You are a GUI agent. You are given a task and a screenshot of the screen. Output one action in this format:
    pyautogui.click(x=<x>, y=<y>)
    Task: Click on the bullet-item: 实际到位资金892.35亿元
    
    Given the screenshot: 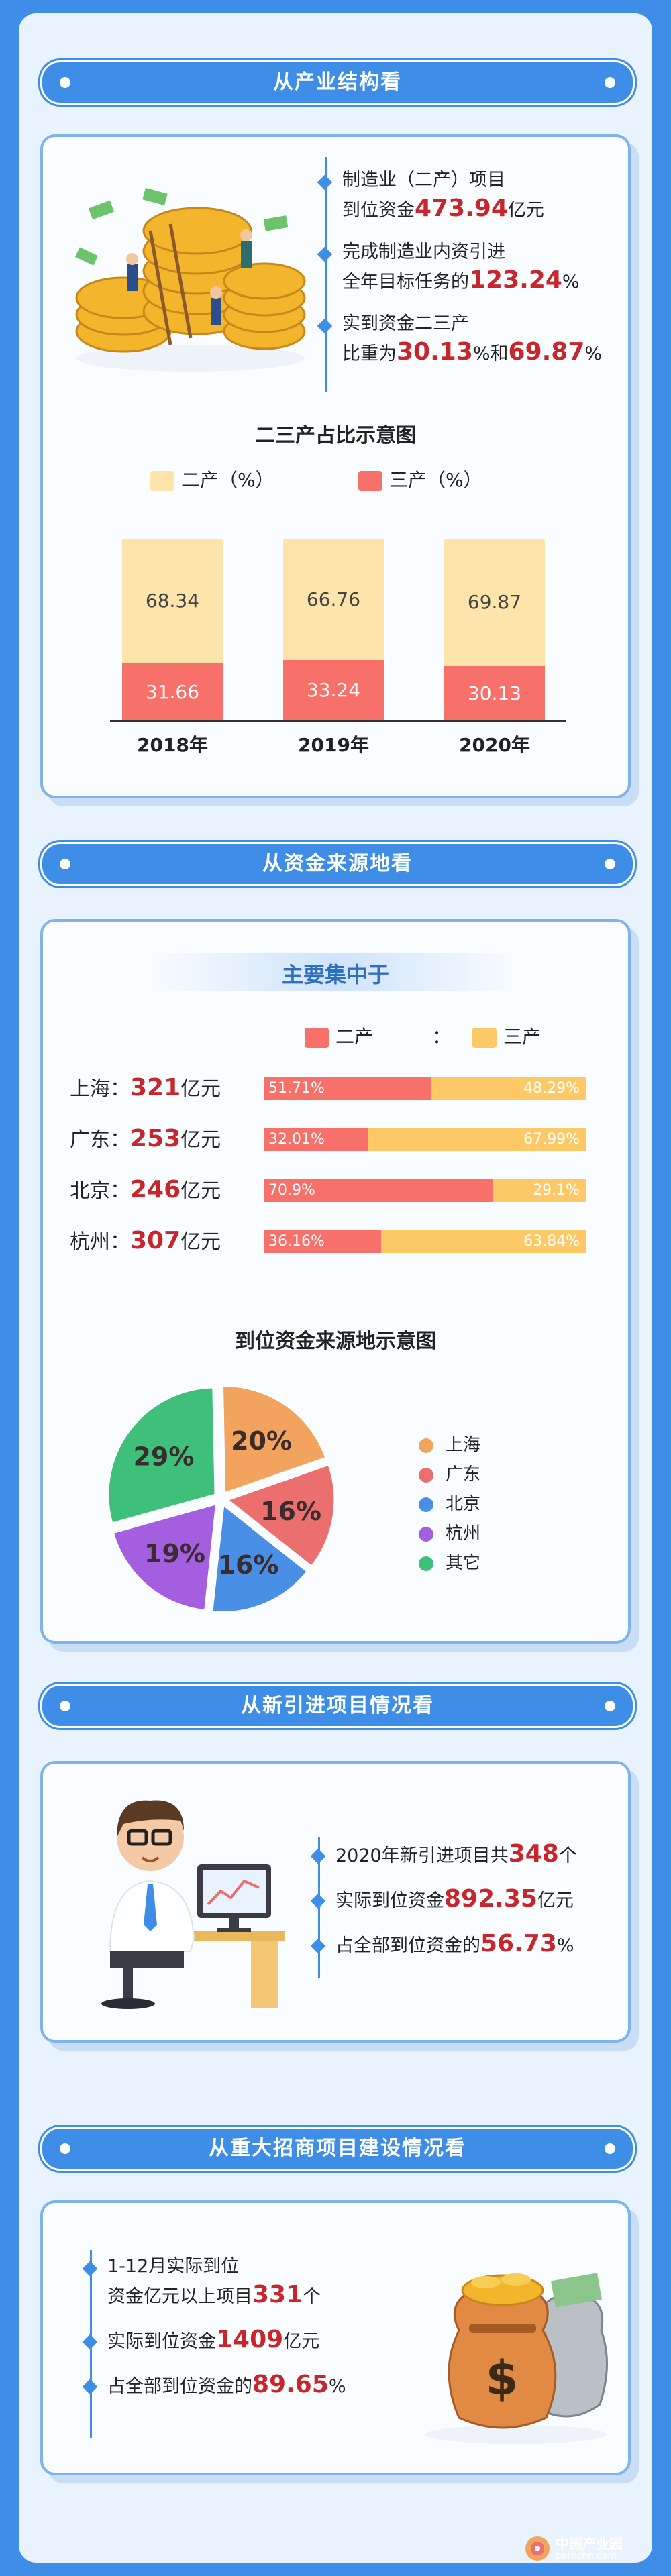 What is the action you would take?
    pyautogui.click(x=459, y=1900)
    